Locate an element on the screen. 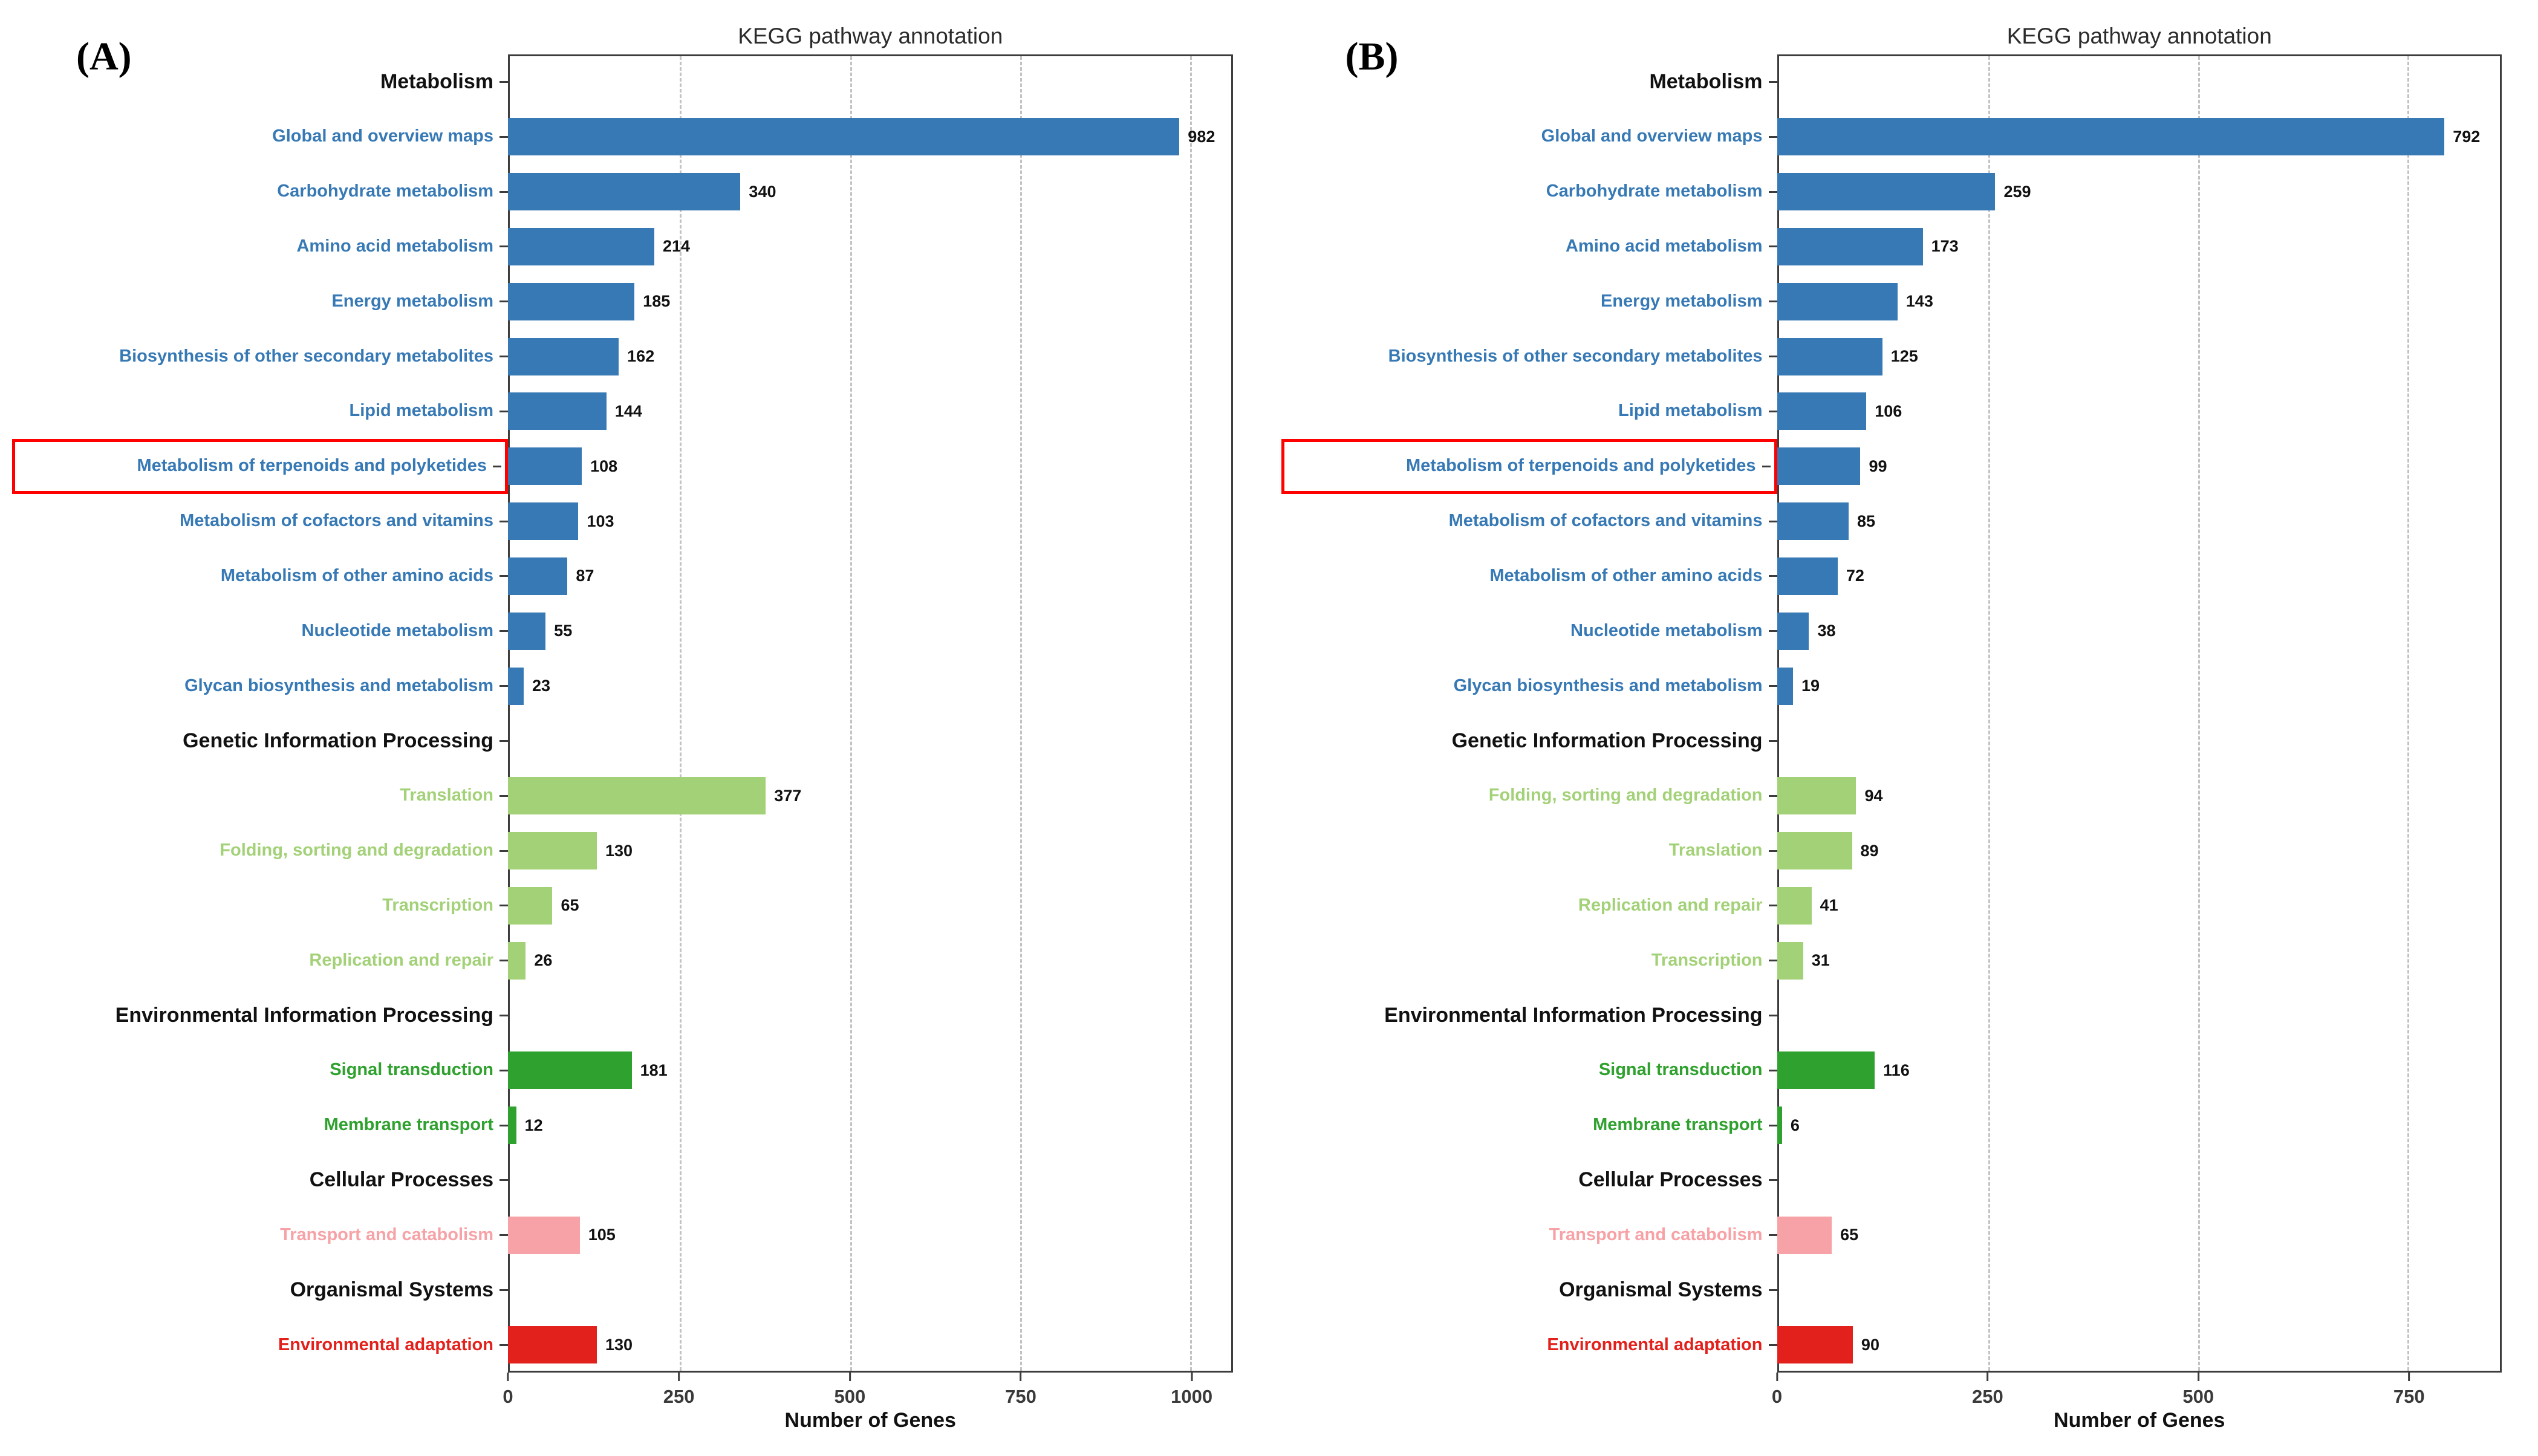  group-header-cell: Organismal Systems is located at coordinates (260, 1290).